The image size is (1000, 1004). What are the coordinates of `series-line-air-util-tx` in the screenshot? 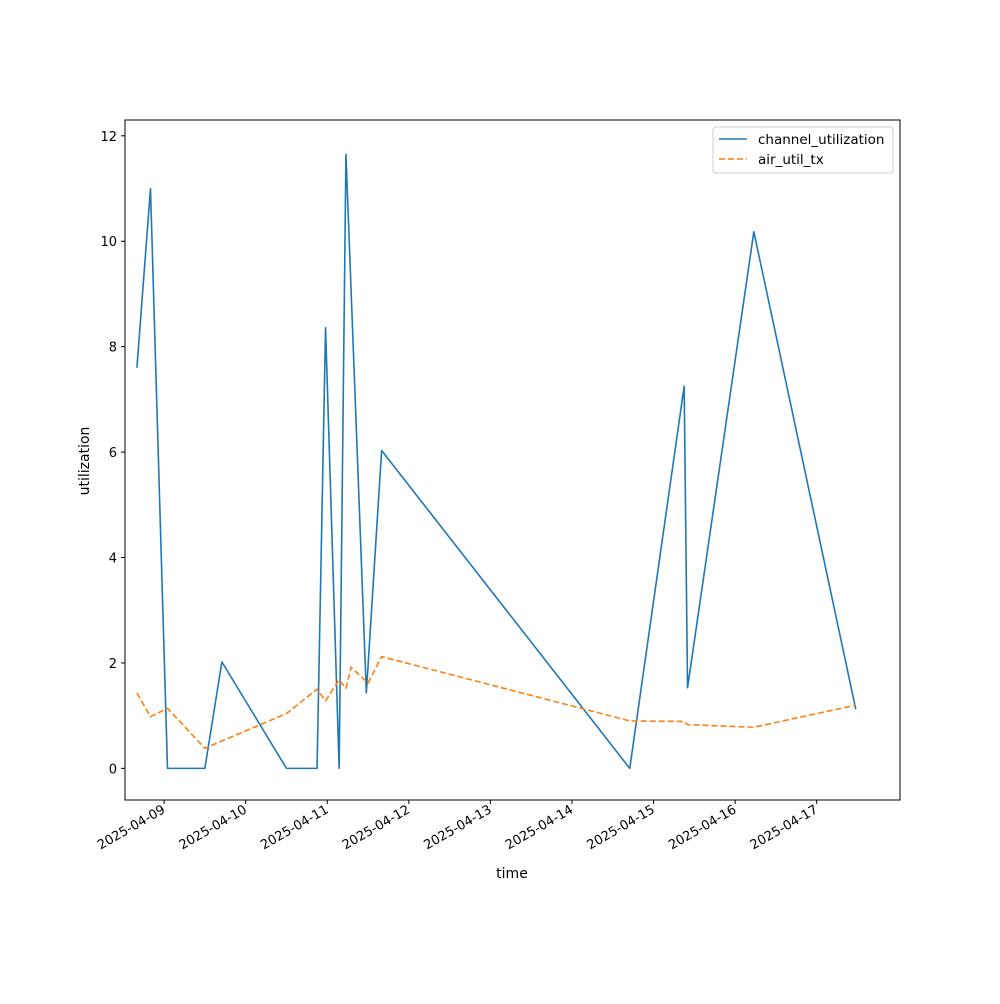 It's located at (496, 702).